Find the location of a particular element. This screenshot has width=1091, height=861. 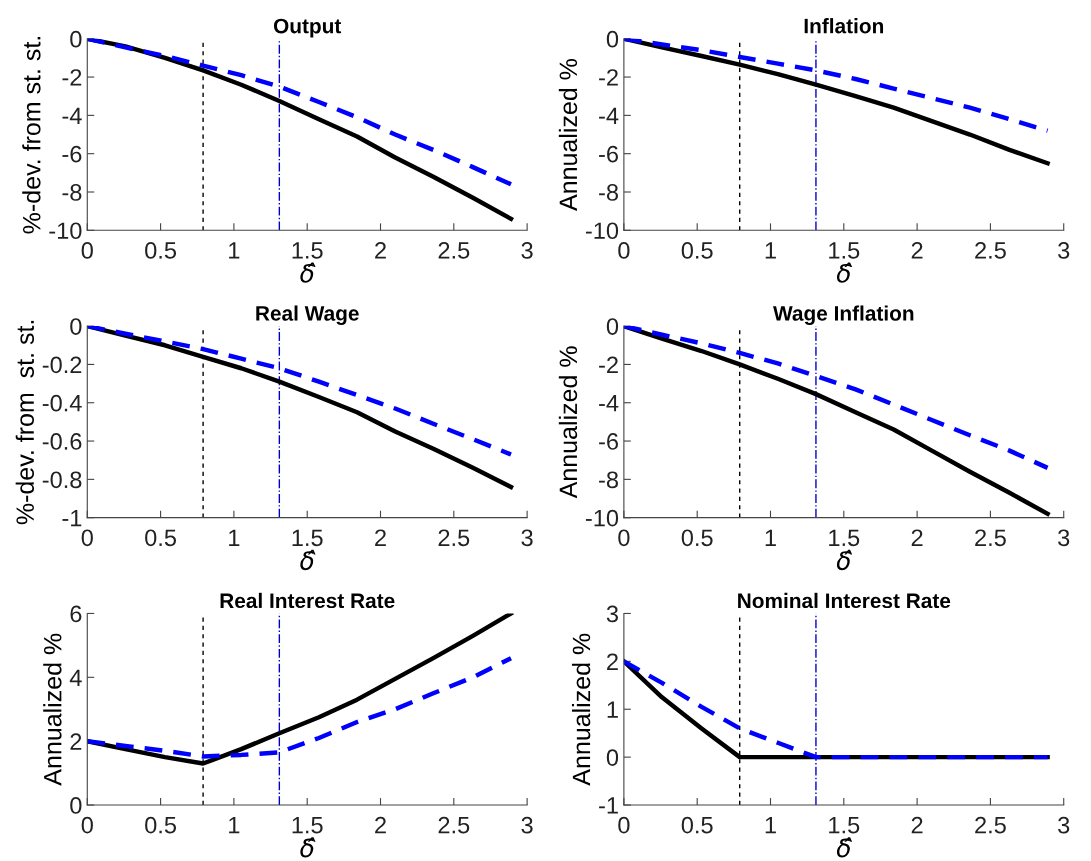

y-tick-label: -0.2 is located at coordinates (62, 365).